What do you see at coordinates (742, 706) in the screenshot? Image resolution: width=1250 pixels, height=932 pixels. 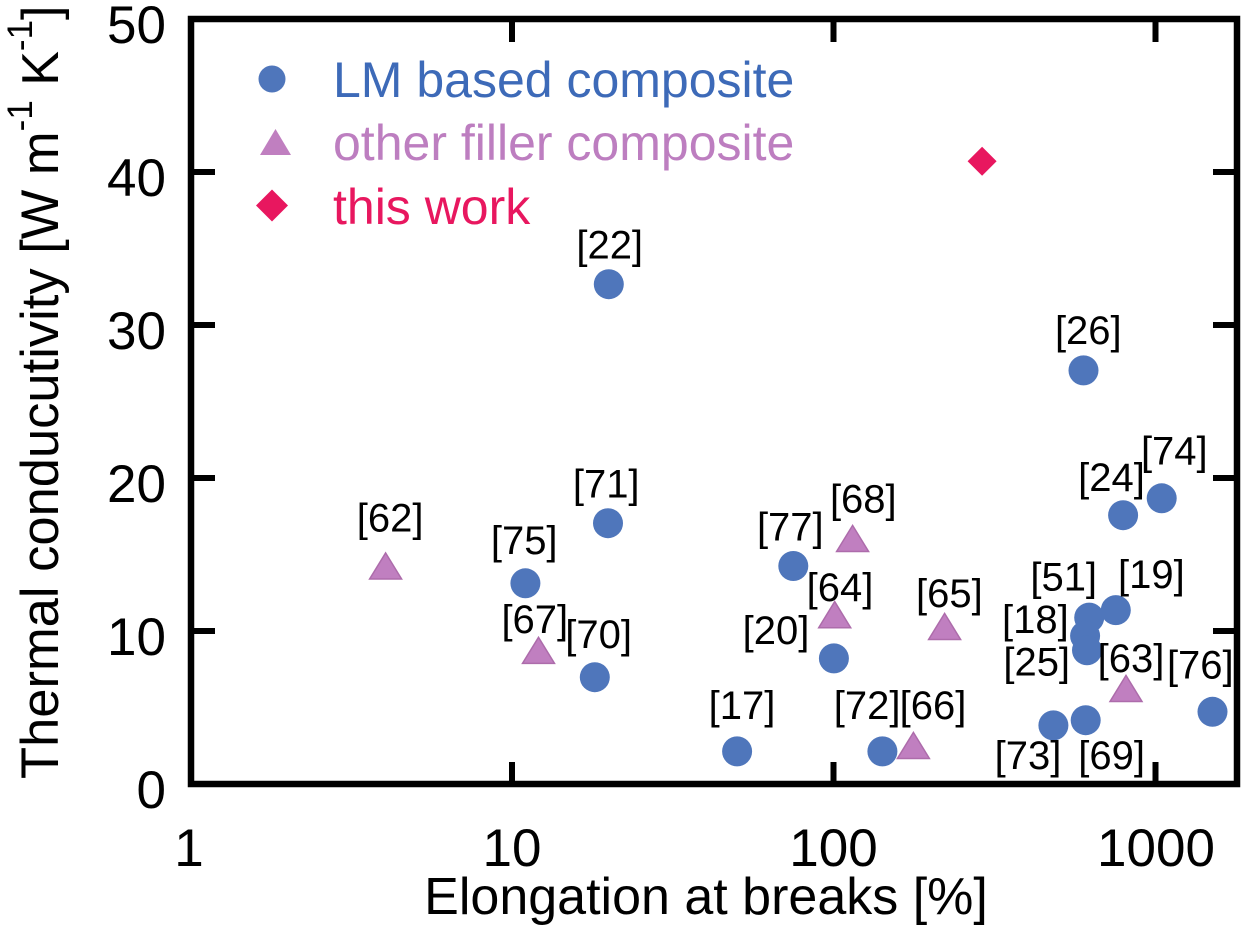 I see `svg-text: [17]` at bounding box center [742, 706].